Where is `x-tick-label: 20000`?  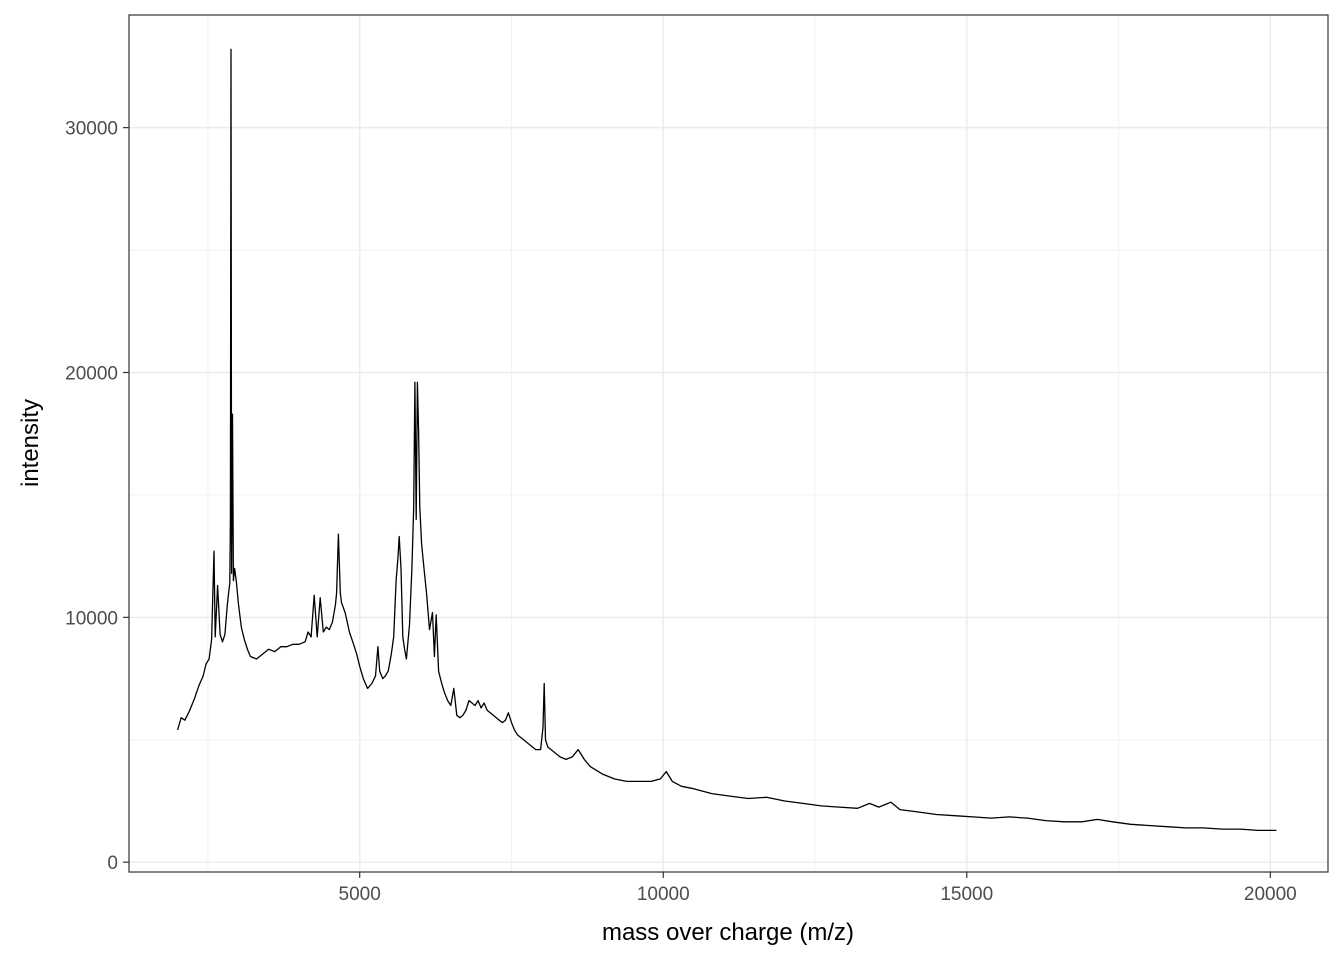 x-tick-label: 20000 is located at coordinates (1270, 894).